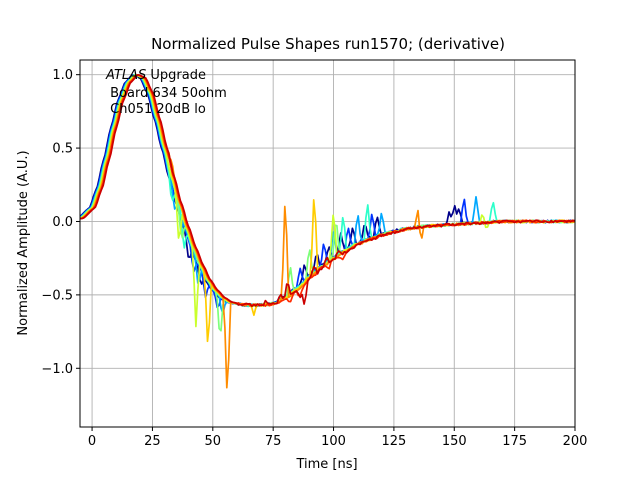 This screenshot has width=640, height=480. What do you see at coordinates (273, 441) in the screenshot?
I see `x-tick-label: 75` at bounding box center [273, 441].